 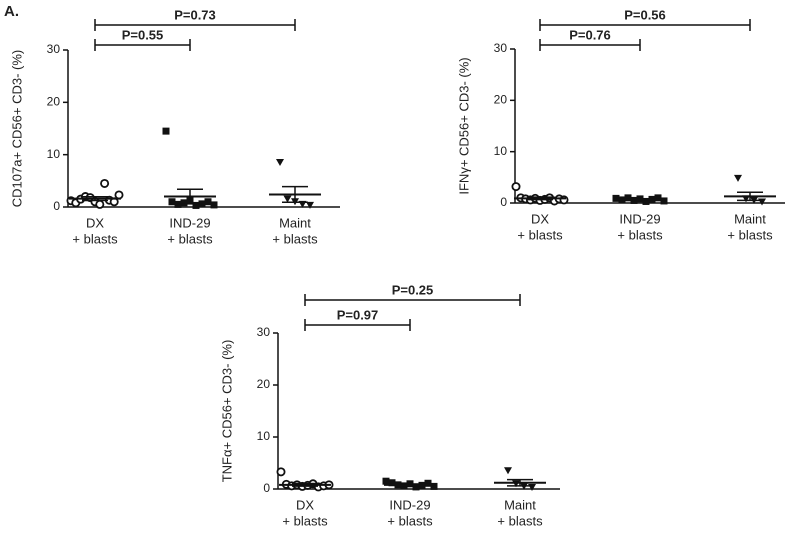 What do you see at coordinates (11, 11) in the screenshot?
I see `panel-label: A.` at bounding box center [11, 11].